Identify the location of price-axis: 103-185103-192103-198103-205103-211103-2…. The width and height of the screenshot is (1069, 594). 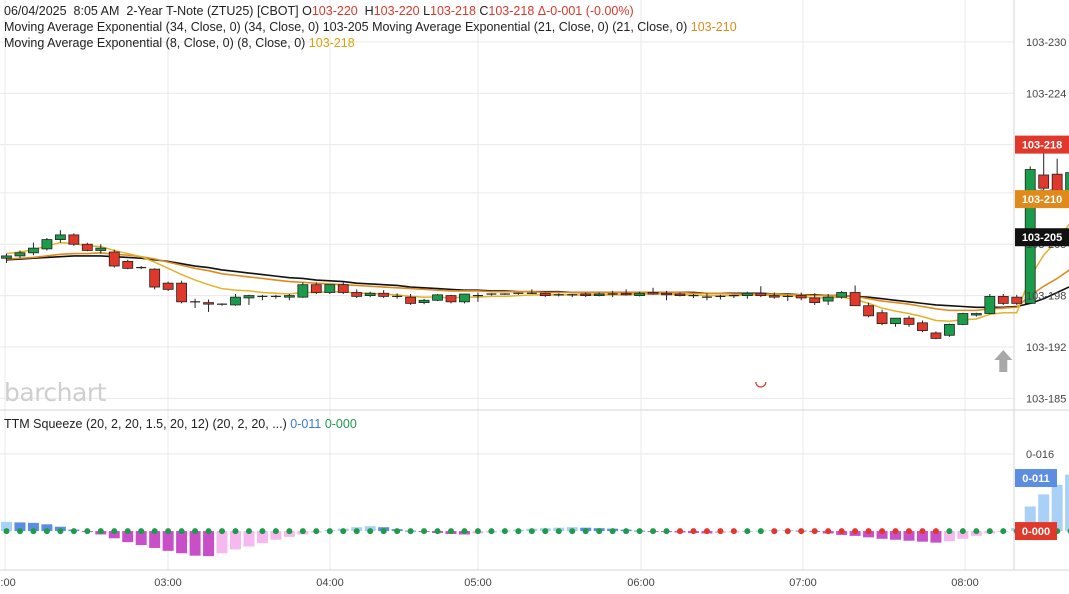
(1042, 289).